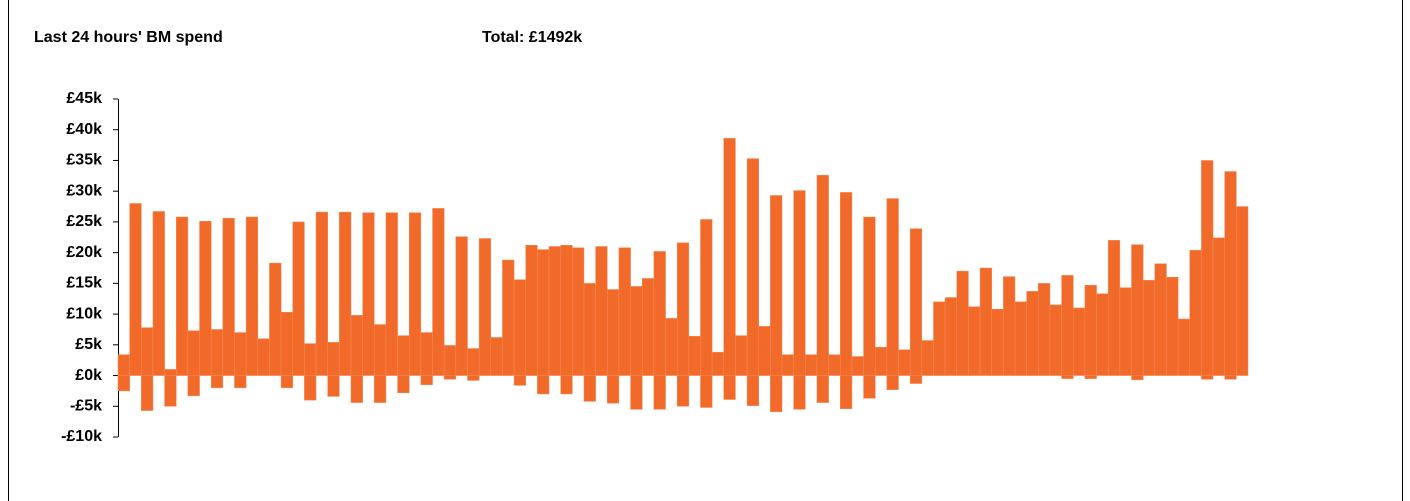  What do you see at coordinates (84, 221) in the screenshot?
I see `y-tick-label: £25k` at bounding box center [84, 221].